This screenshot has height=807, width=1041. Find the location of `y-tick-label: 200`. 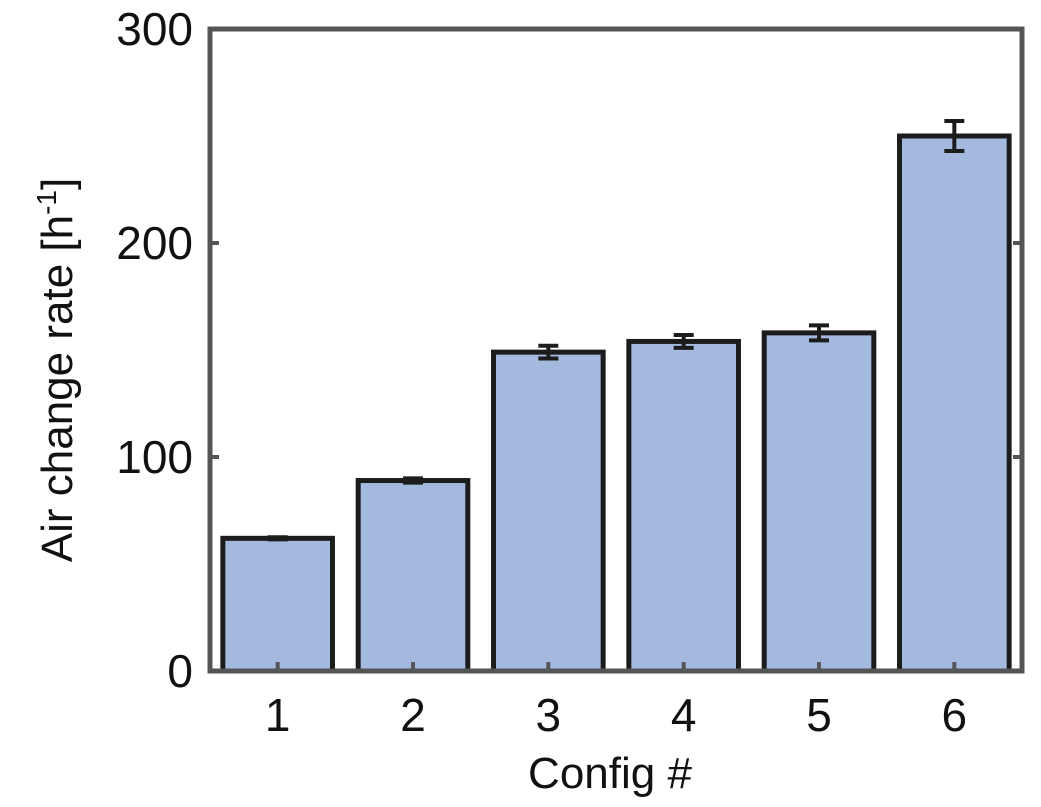

y-tick-label: 200 is located at coordinates (154, 243).